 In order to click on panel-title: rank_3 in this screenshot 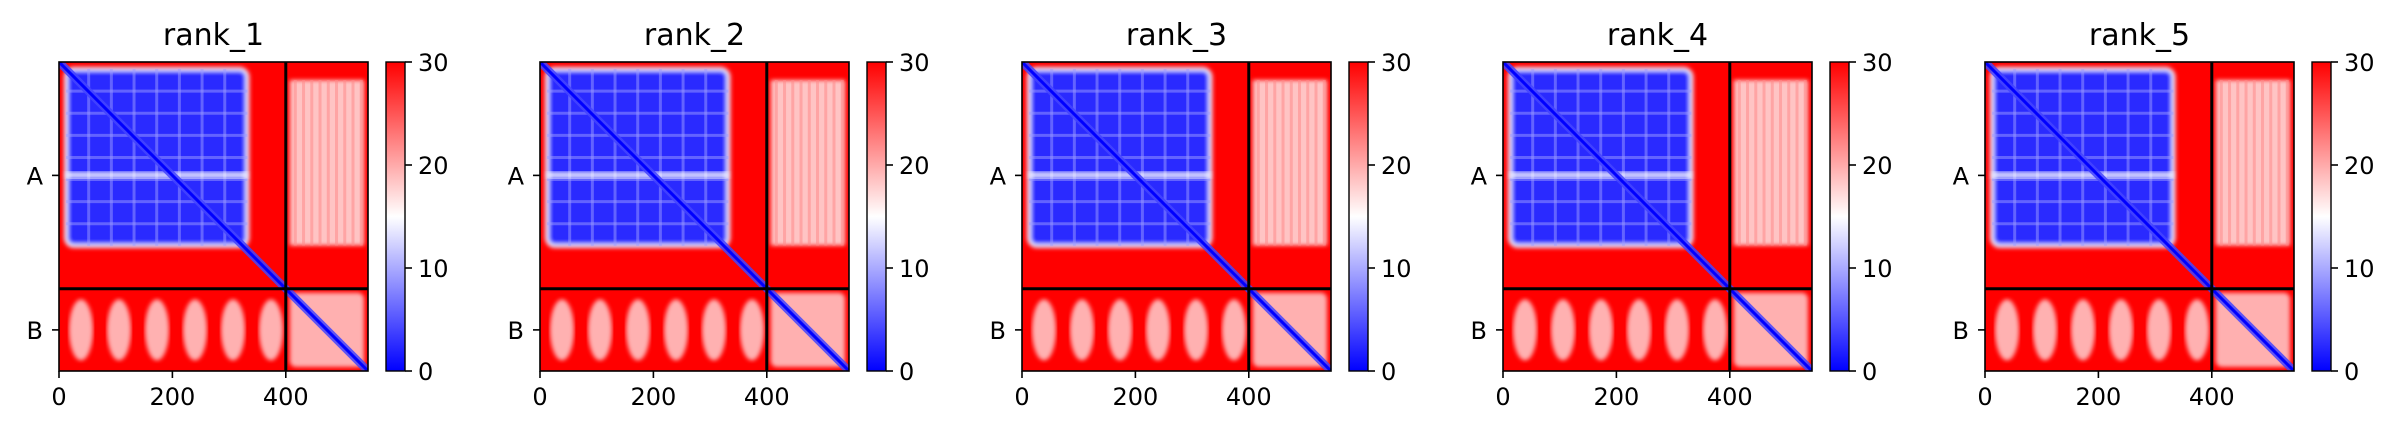, I will do `click(1176, 35)`.